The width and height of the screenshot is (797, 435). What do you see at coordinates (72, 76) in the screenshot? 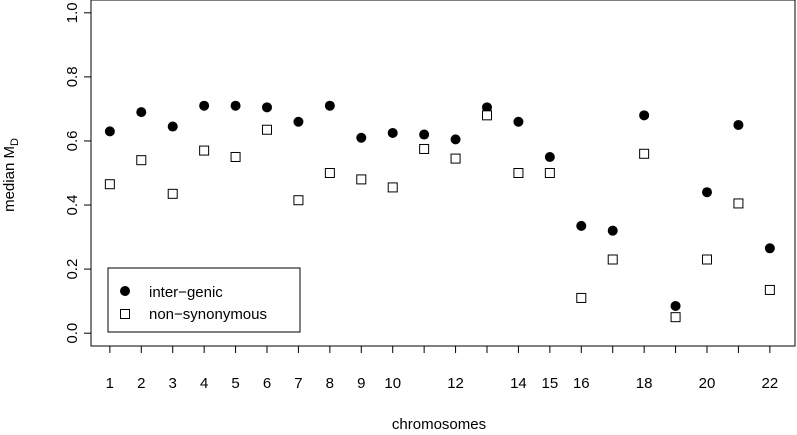
I see `y-tick-label: 0.8` at bounding box center [72, 76].